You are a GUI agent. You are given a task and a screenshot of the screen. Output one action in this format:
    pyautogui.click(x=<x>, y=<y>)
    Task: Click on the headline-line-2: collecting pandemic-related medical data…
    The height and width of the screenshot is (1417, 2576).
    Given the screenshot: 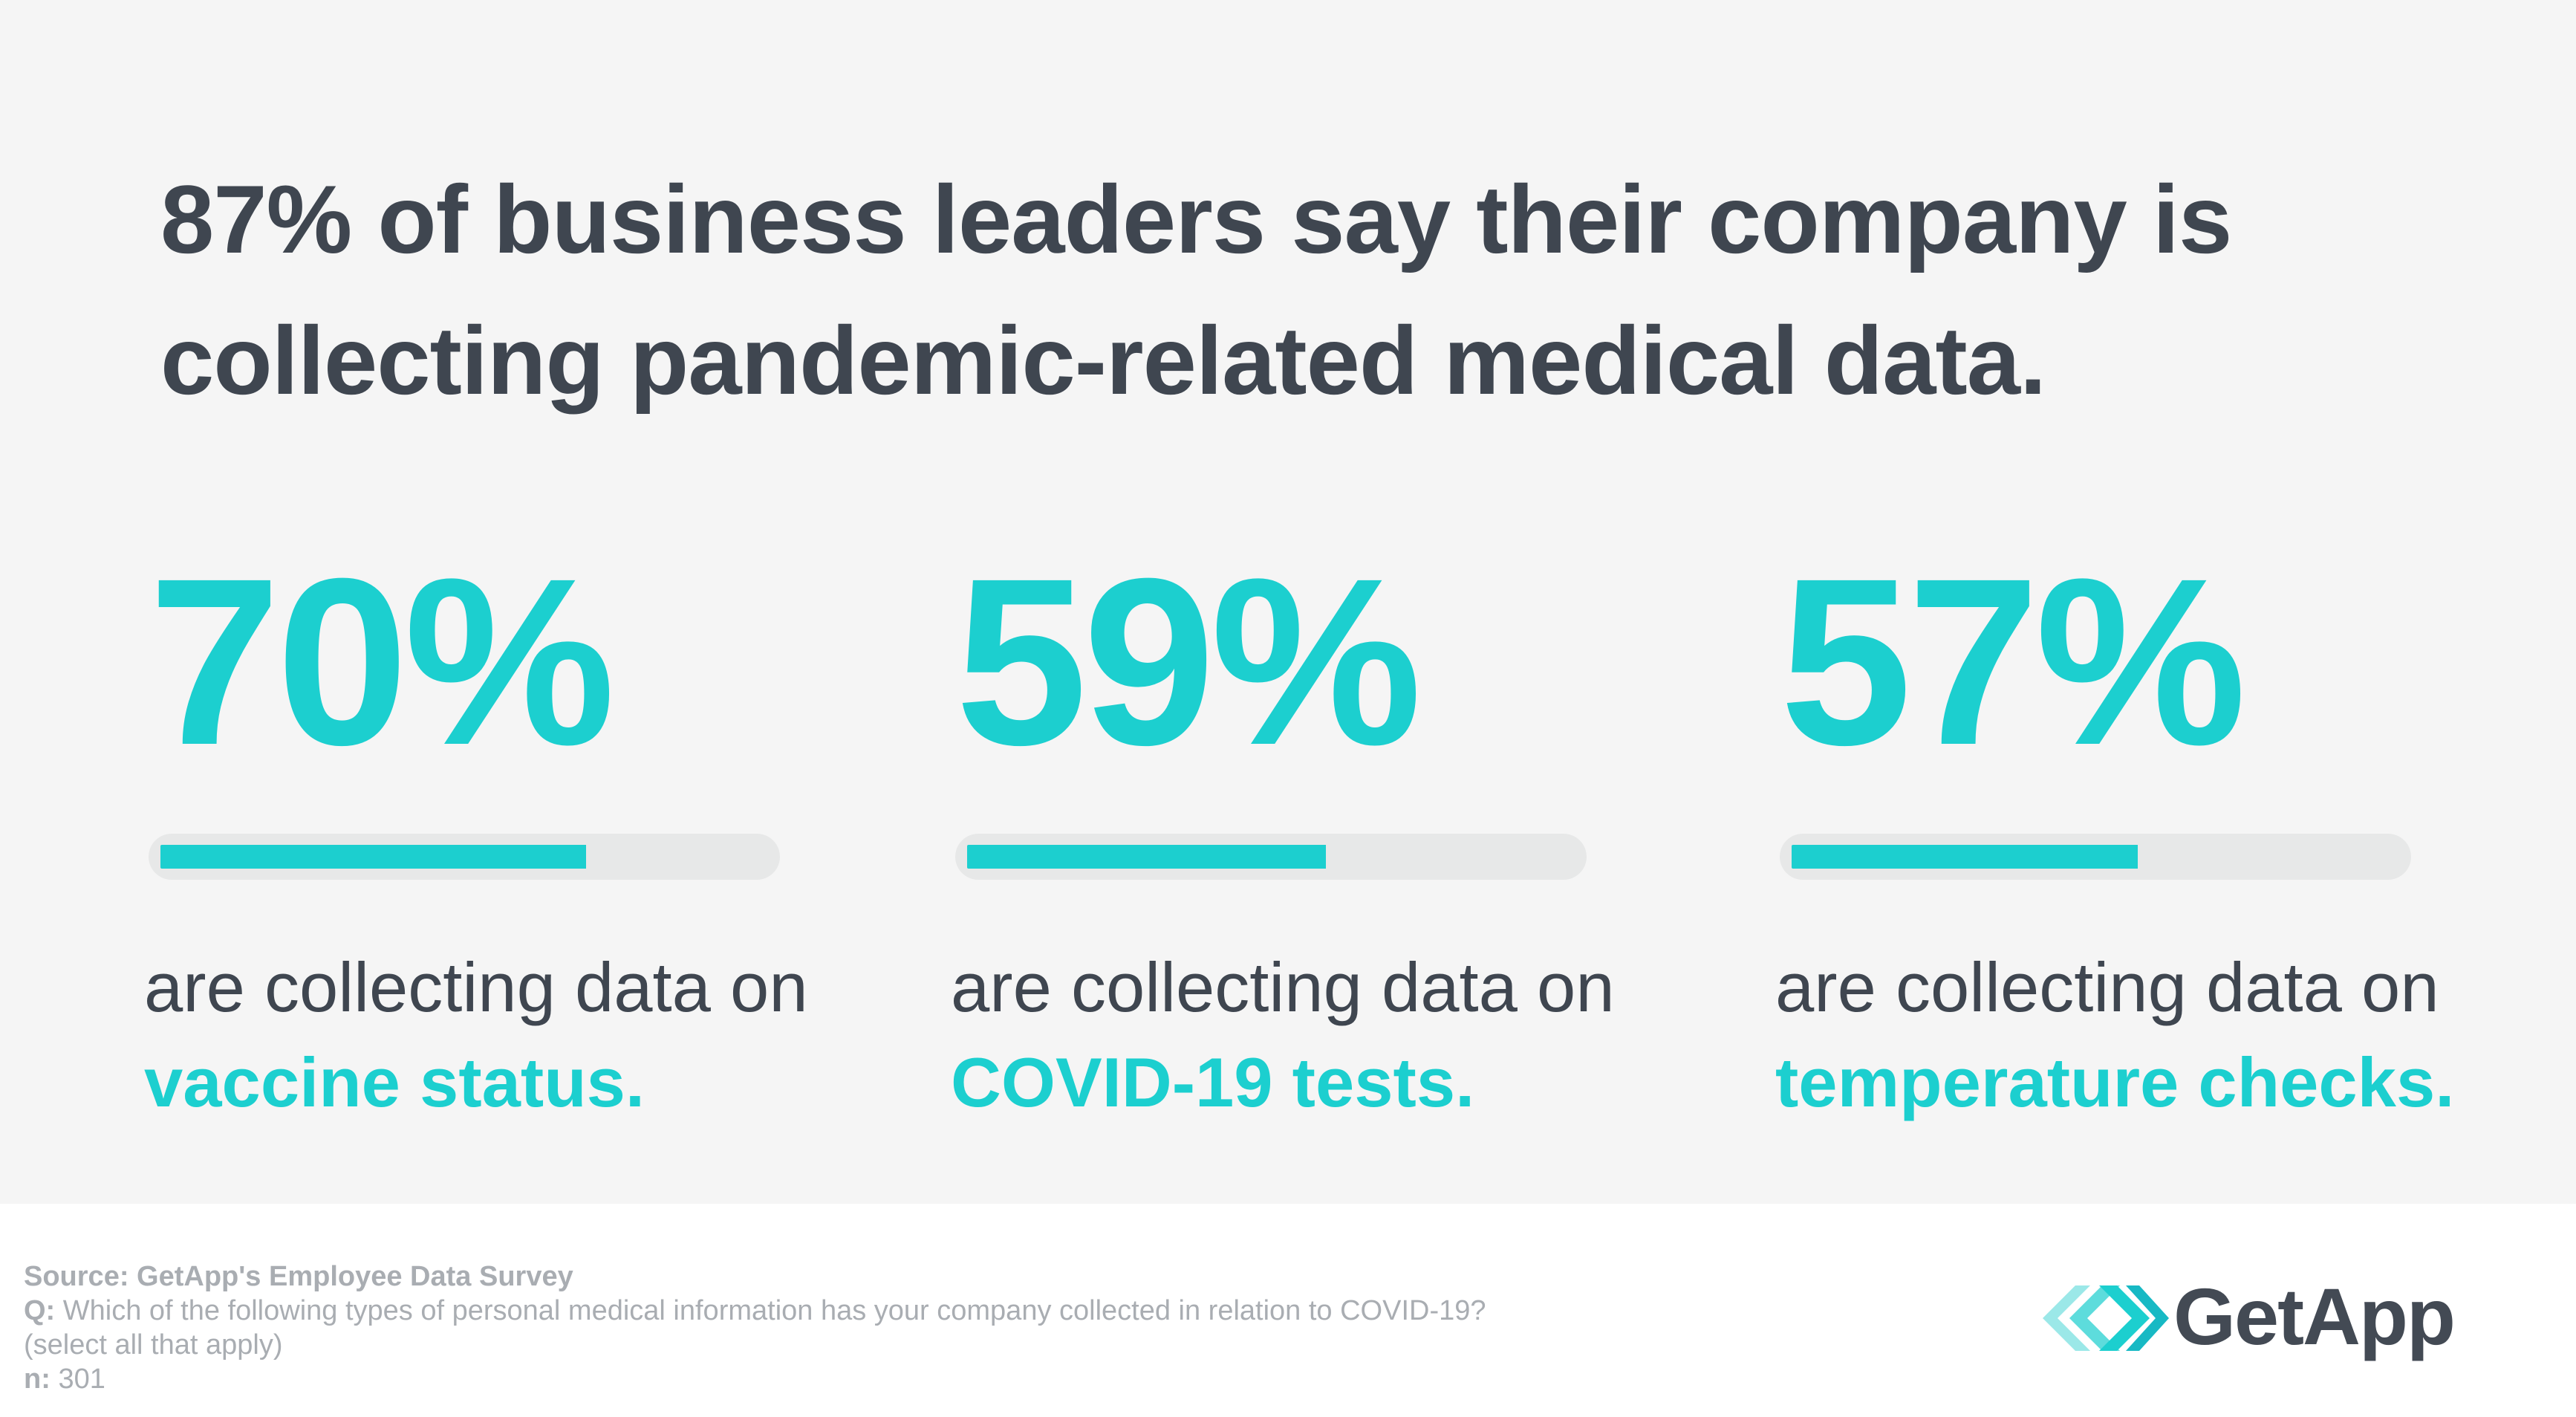 What is the action you would take?
    pyautogui.click(x=1103, y=360)
    